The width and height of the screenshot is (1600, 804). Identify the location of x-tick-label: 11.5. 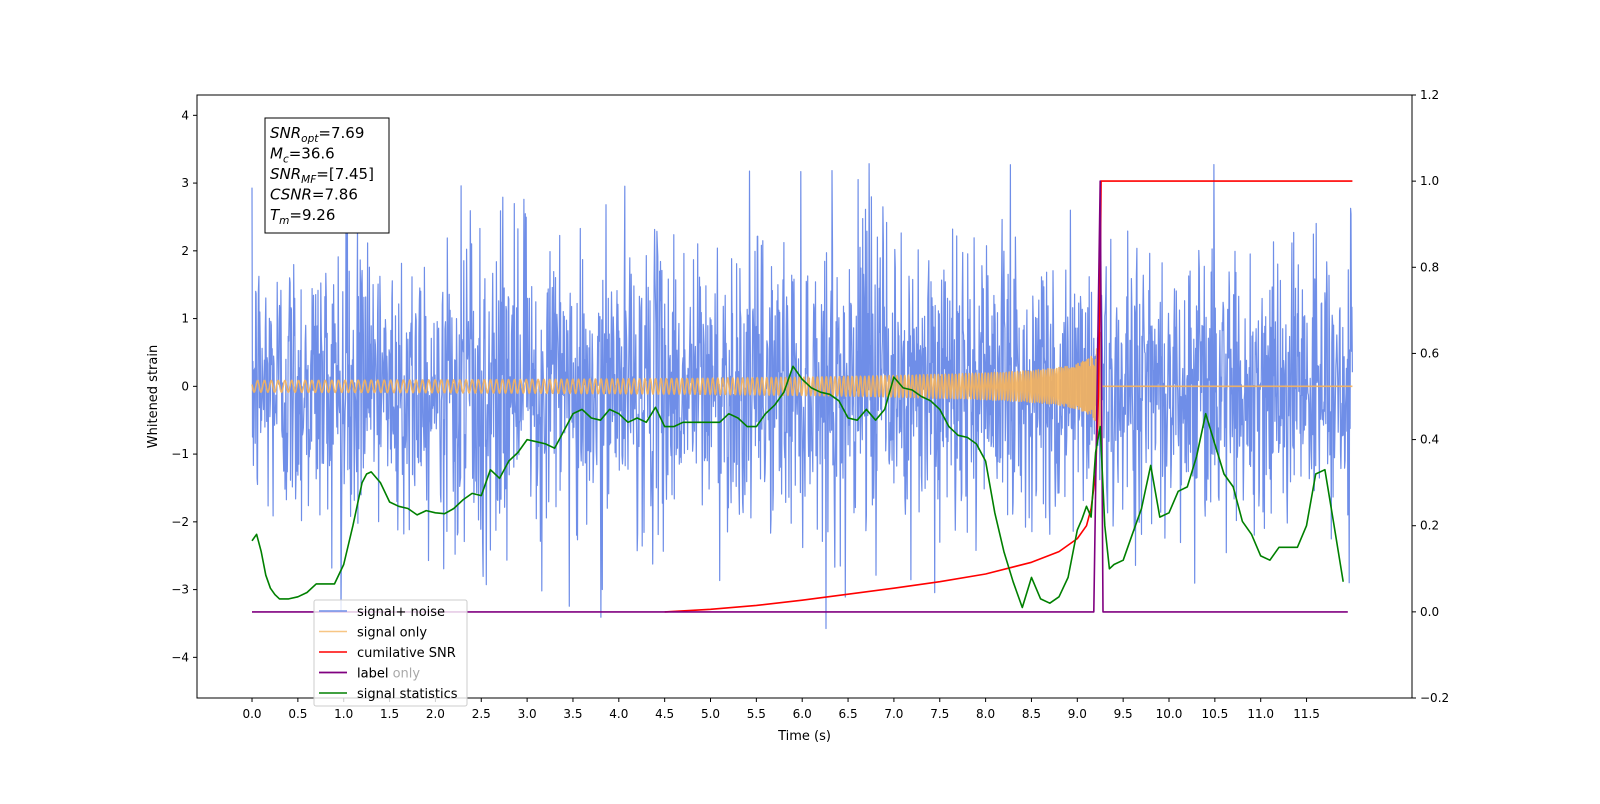
(1306, 714).